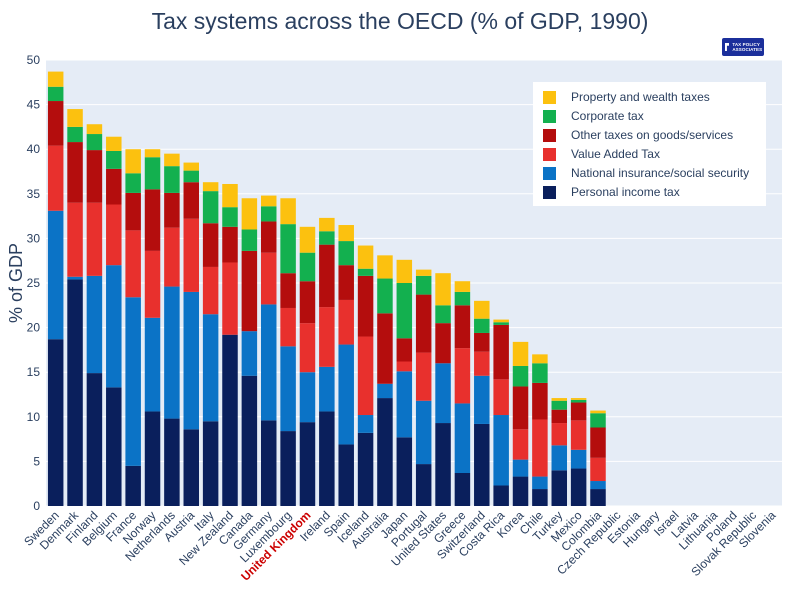 The width and height of the screenshot is (800, 600). I want to click on legend-item: Corporate tax, so click(593, 116).